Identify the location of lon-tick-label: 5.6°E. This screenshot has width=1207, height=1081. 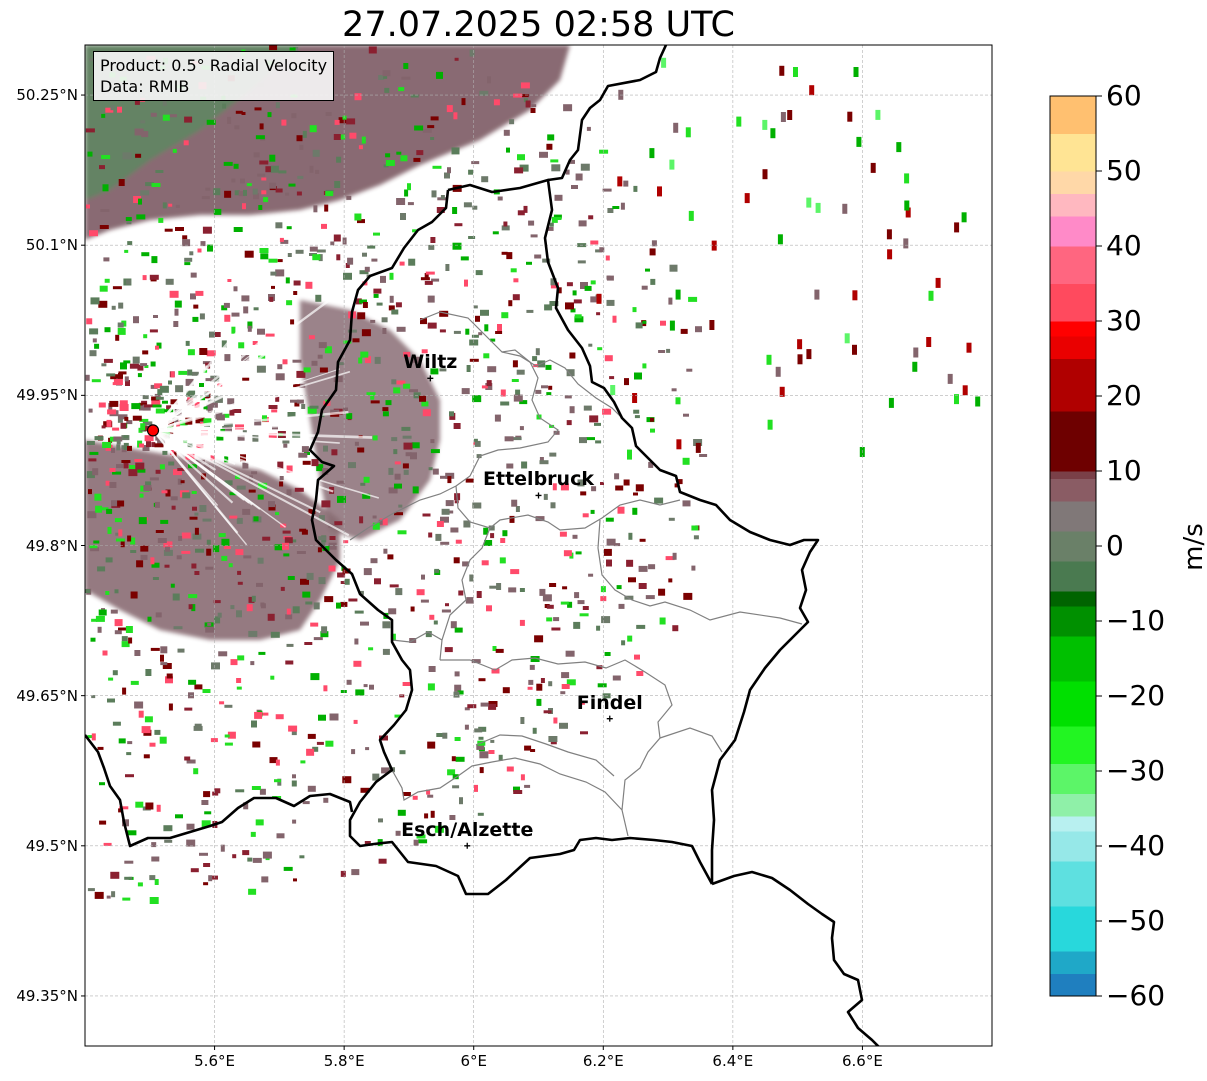
(214, 1061).